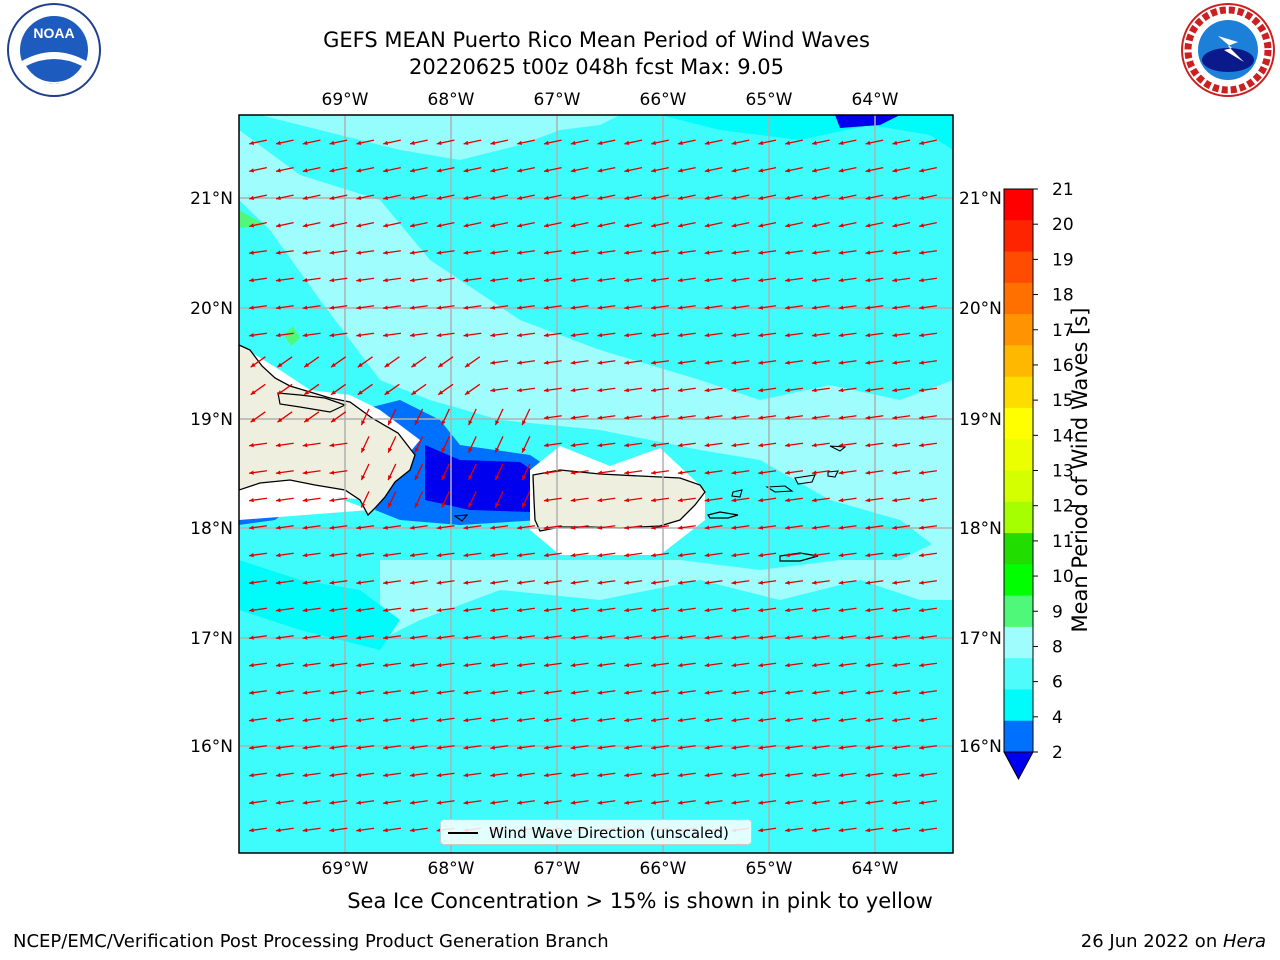 The image size is (1280, 960). What do you see at coordinates (211, 199) in the screenshot?
I see `lat-label-left: 21°N` at bounding box center [211, 199].